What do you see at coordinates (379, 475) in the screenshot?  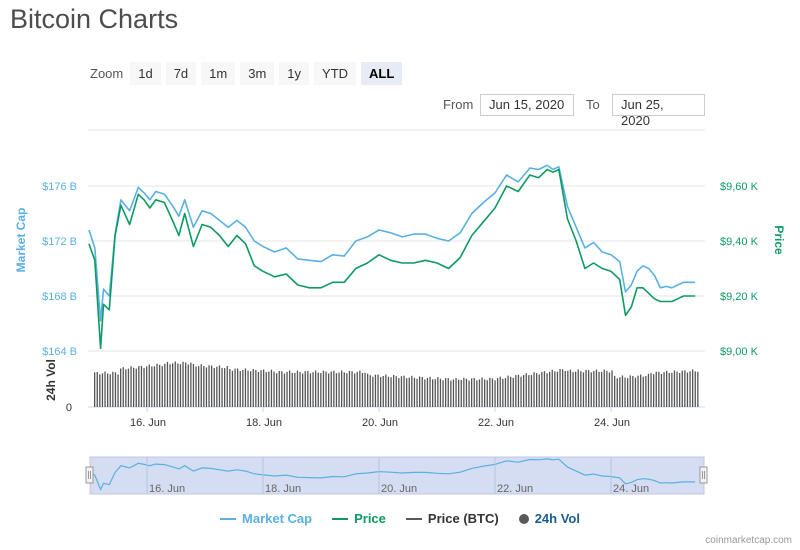 I see `navigator-grid` at bounding box center [379, 475].